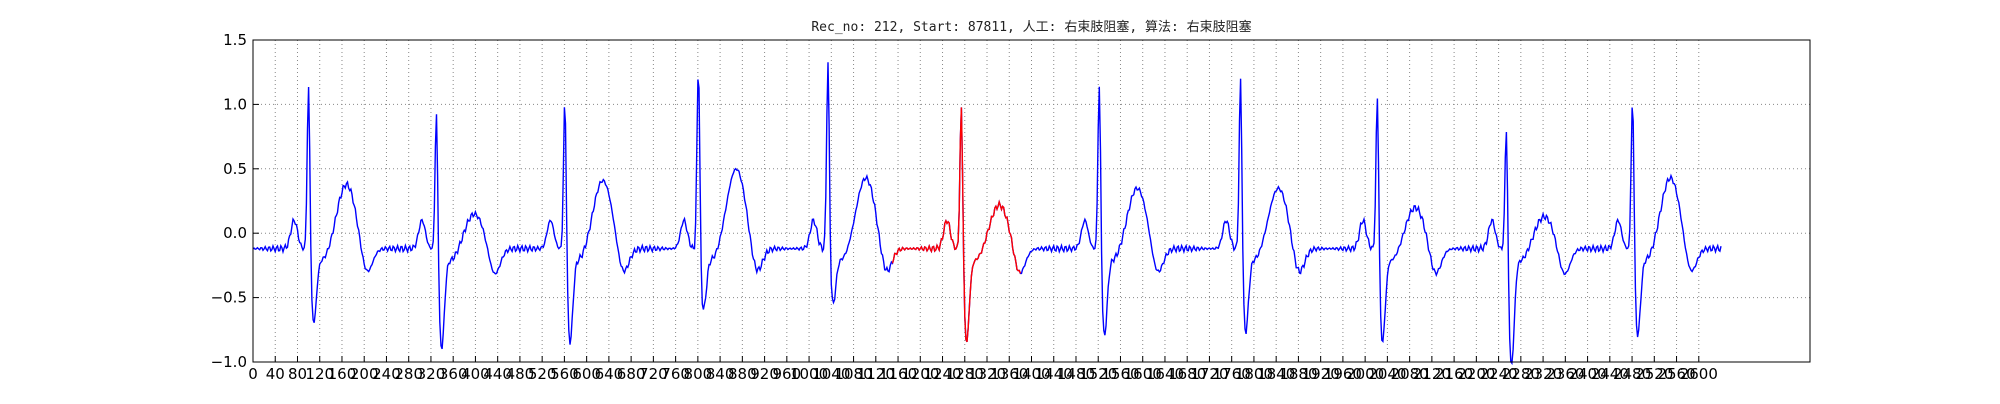 Image resolution: width=2000 pixels, height=404 pixels. I want to click on x-tick-label: 1400, so click(1031, 374).